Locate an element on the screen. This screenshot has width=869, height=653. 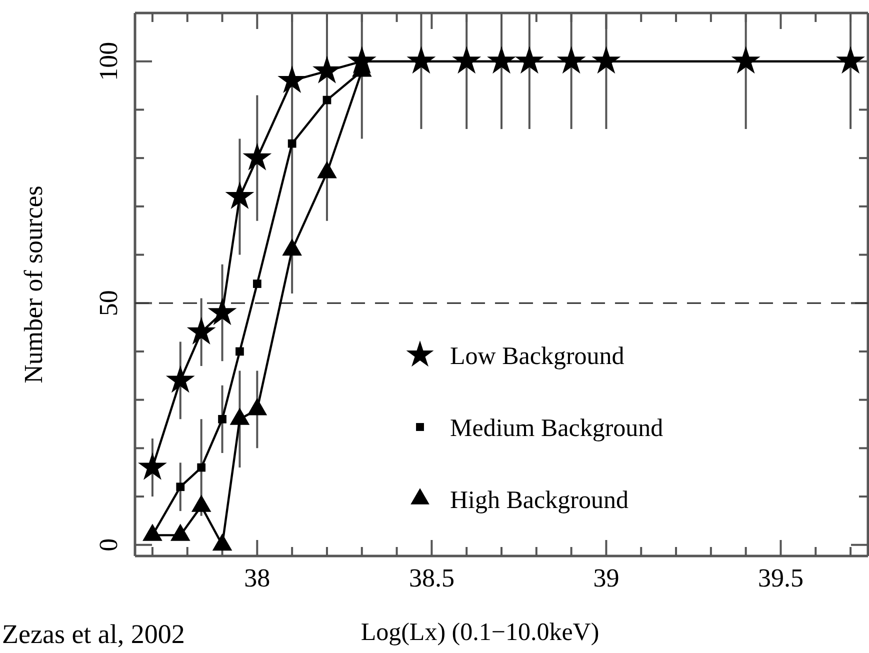
x-tick-label: 38 is located at coordinates (257, 577).